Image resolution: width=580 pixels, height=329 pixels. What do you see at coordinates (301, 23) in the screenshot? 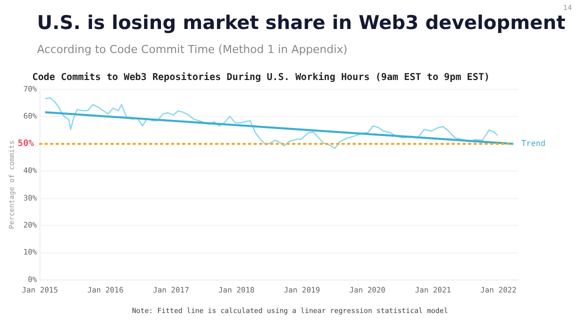
I see `text: U.S. is losing market share in Web3 development` at bounding box center [301, 23].